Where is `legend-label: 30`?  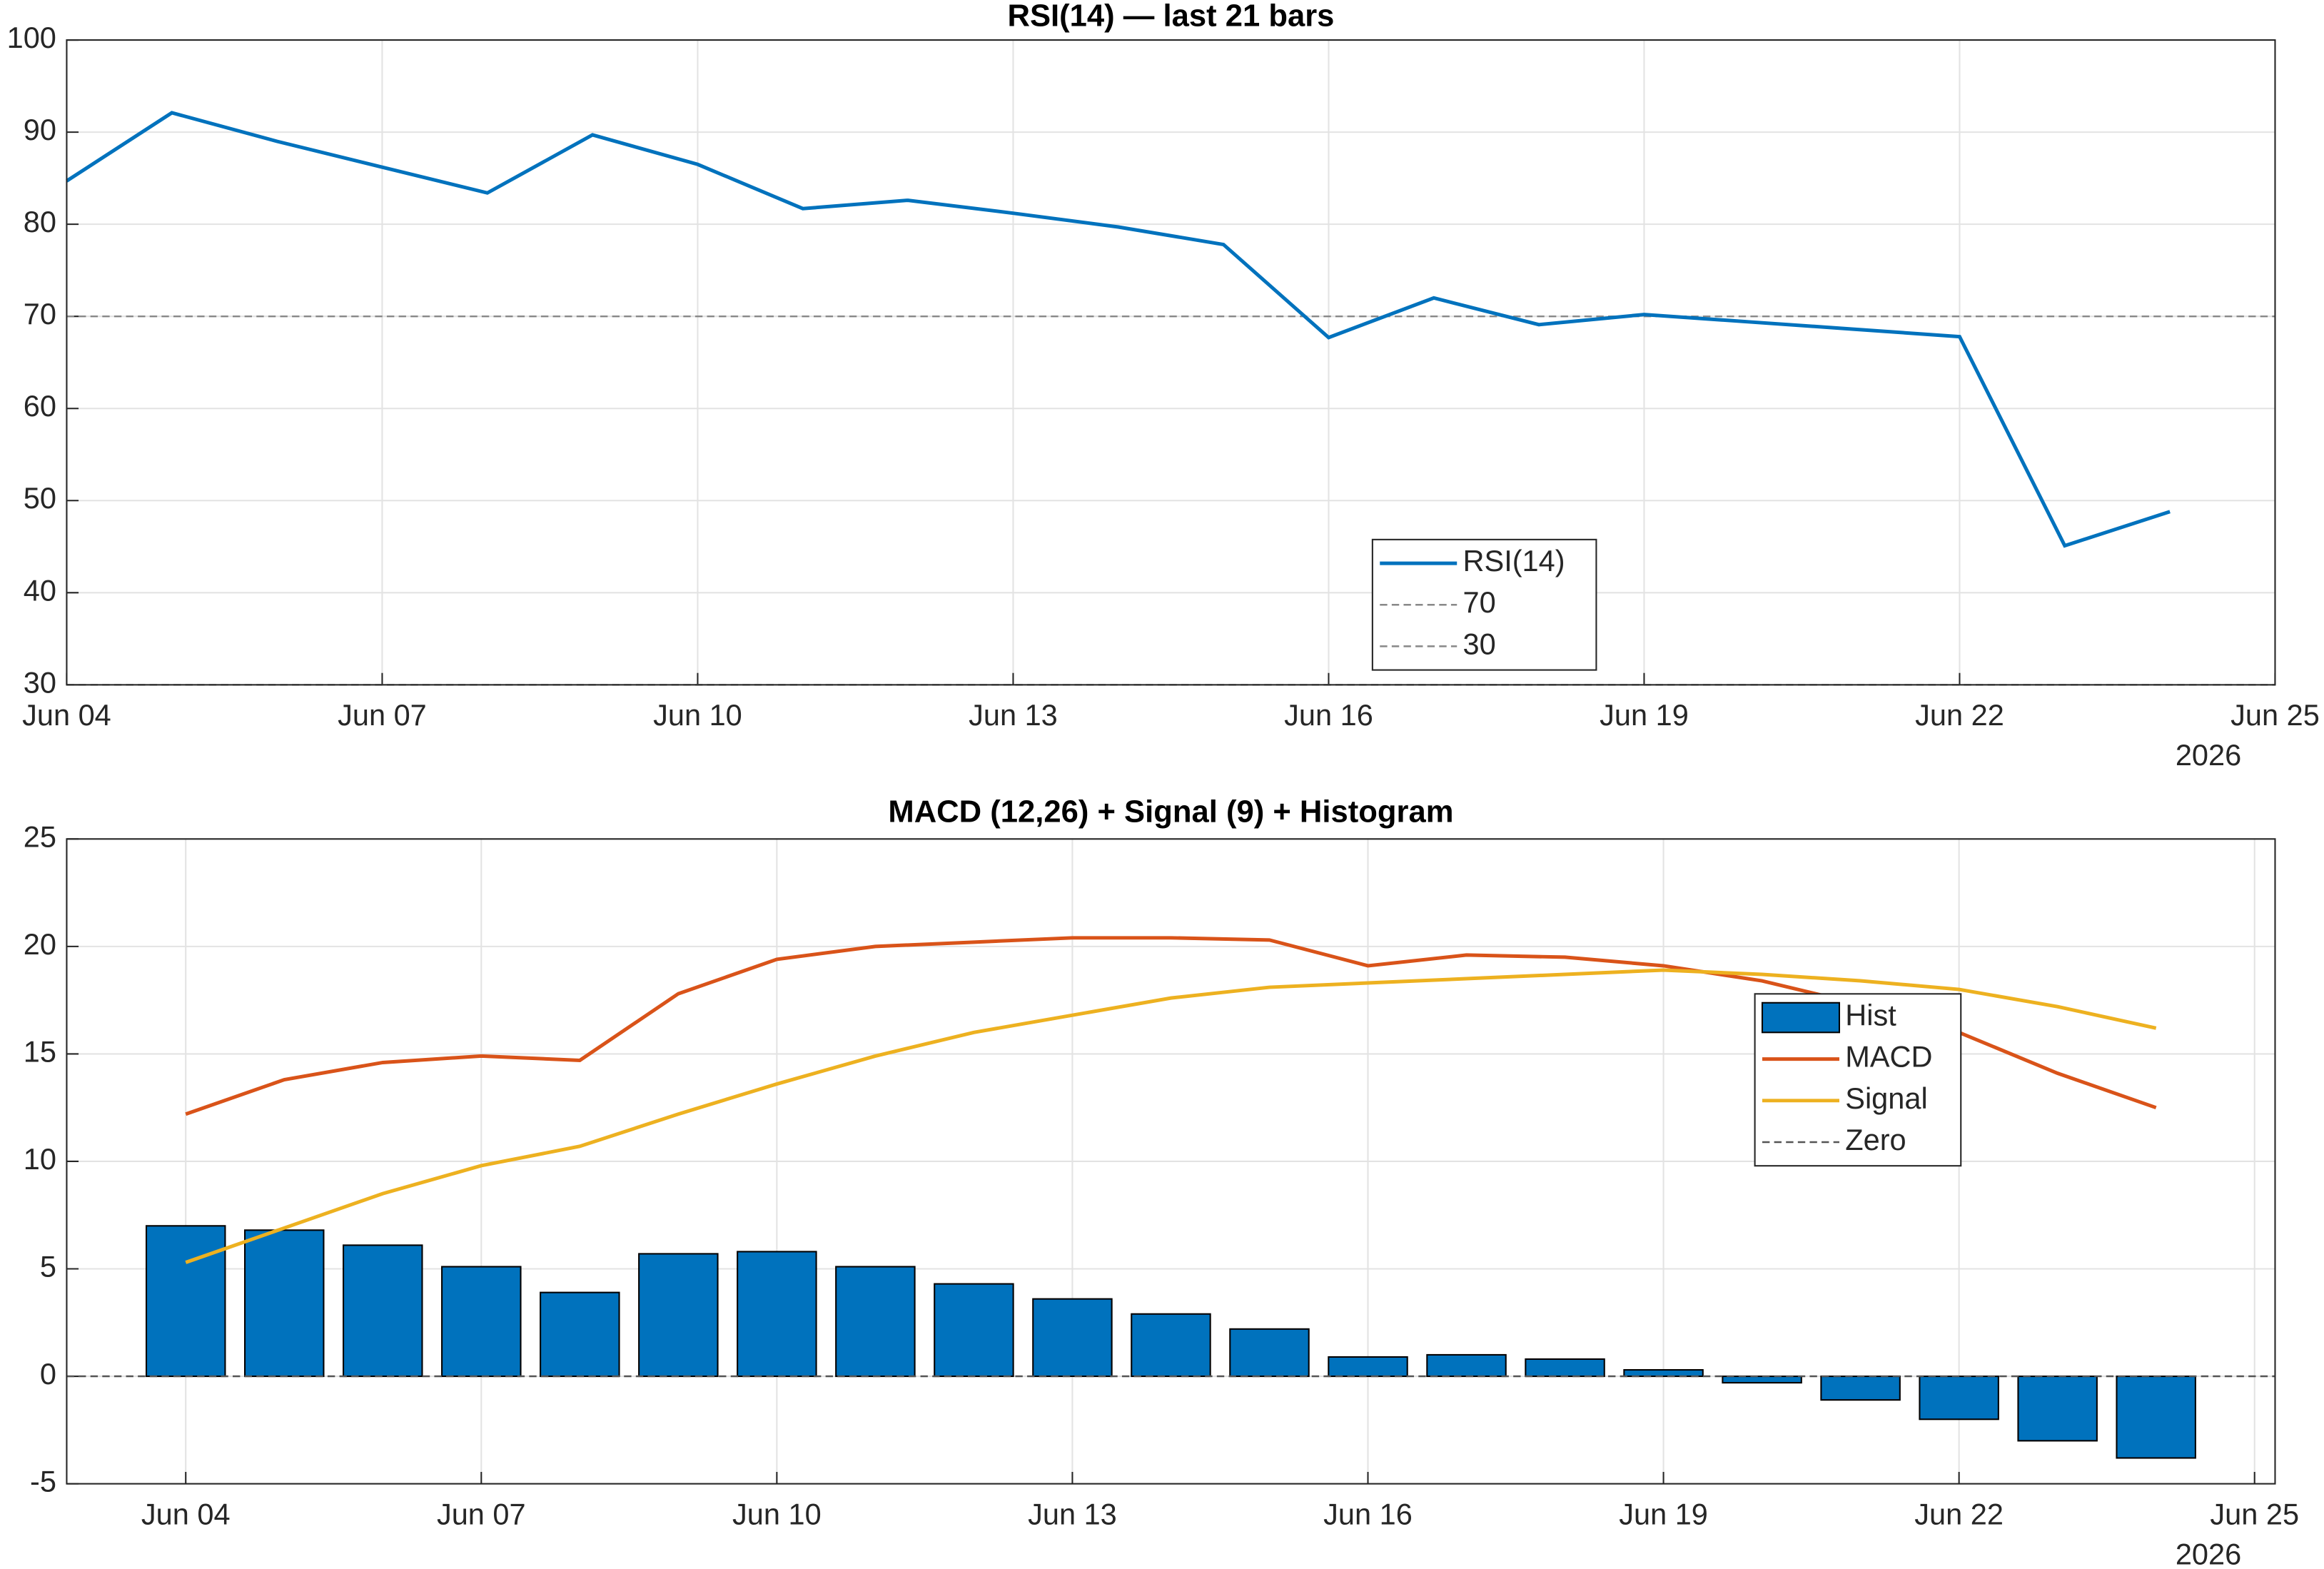 legend-label: 30 is located at coordinates (1480, 643).